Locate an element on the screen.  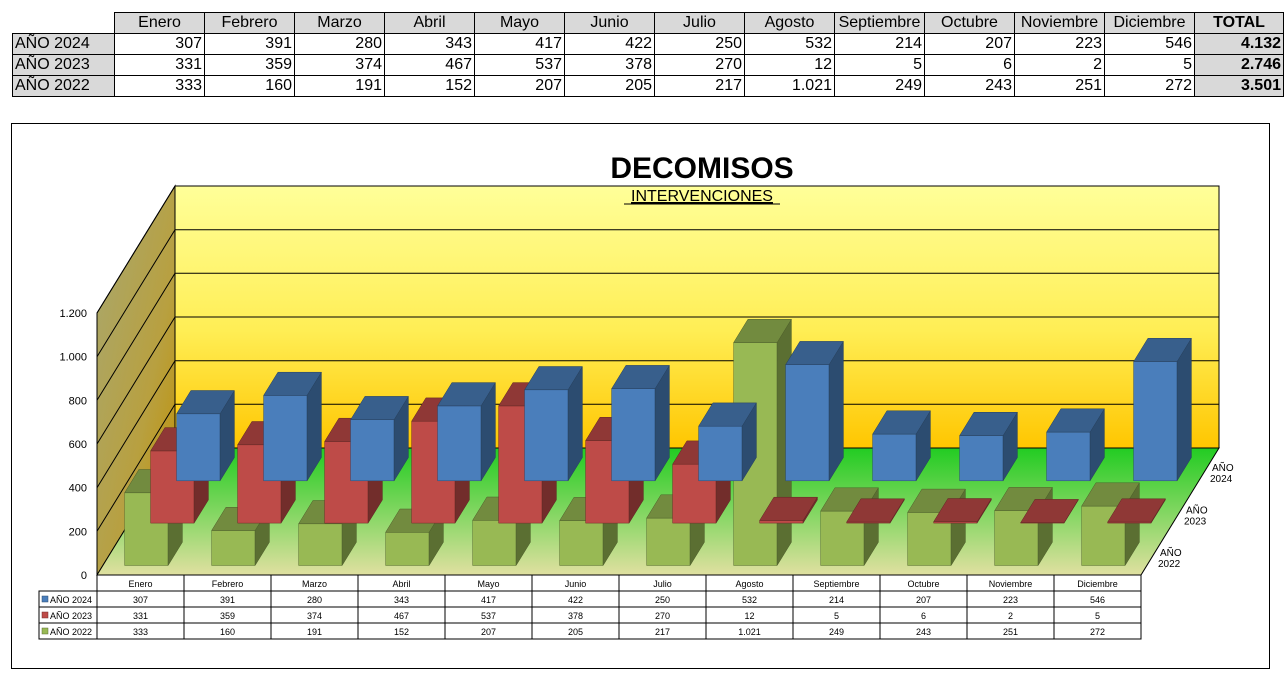
data-table-category: Julio is located at coordinates (662, 584).